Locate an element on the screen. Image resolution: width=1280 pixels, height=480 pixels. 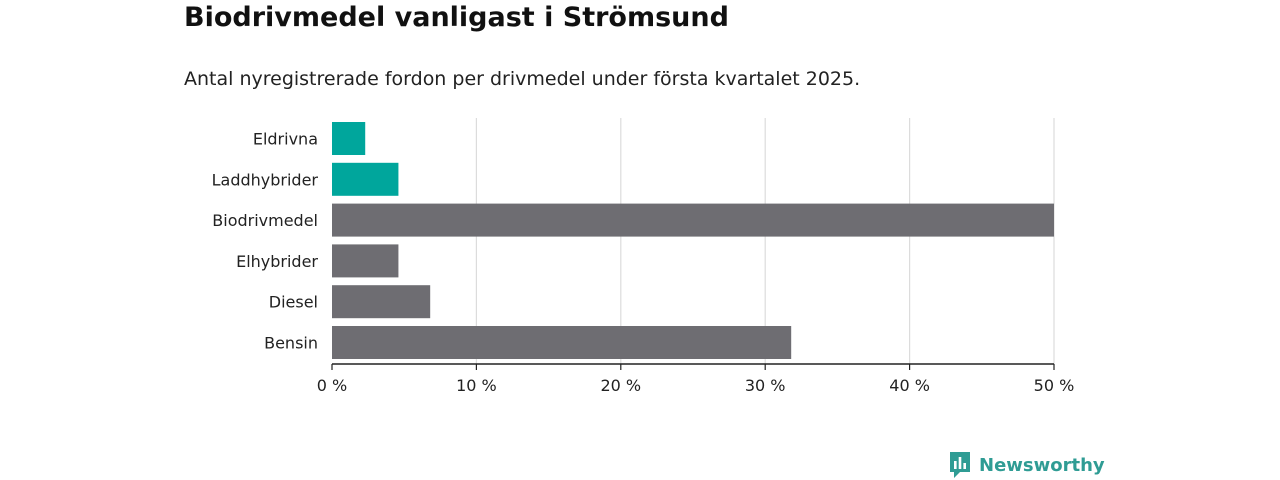
bar-bensin is located at coordinates (562, 342).